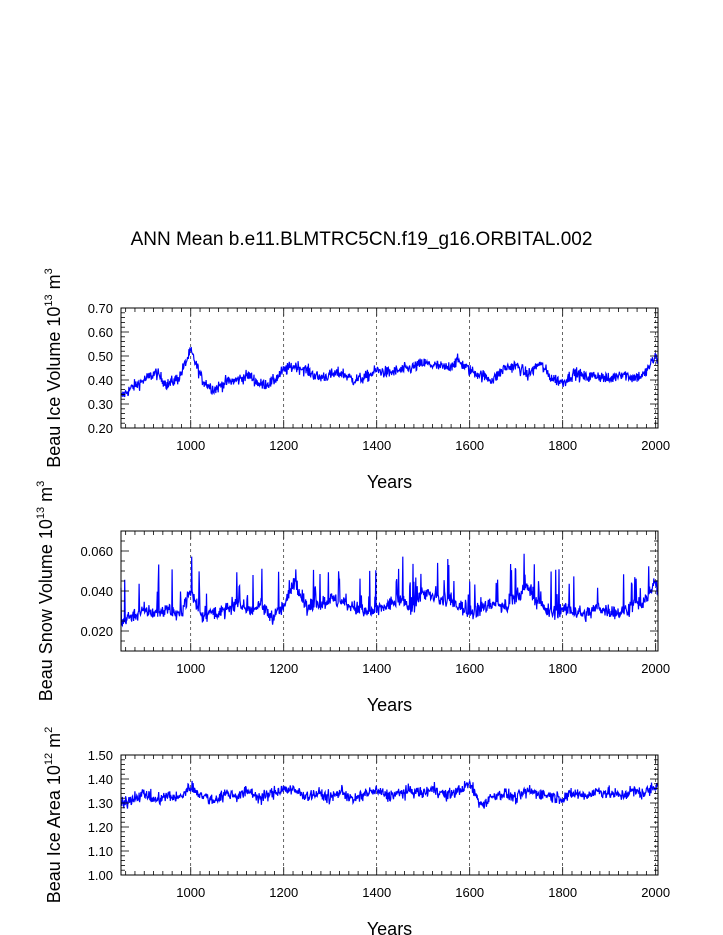 The width and height of the screenshot is (723, 935). Describe the element at coordinates (100, 308) in the screenshot. I see `y-tick-label: 0.70` at that location.